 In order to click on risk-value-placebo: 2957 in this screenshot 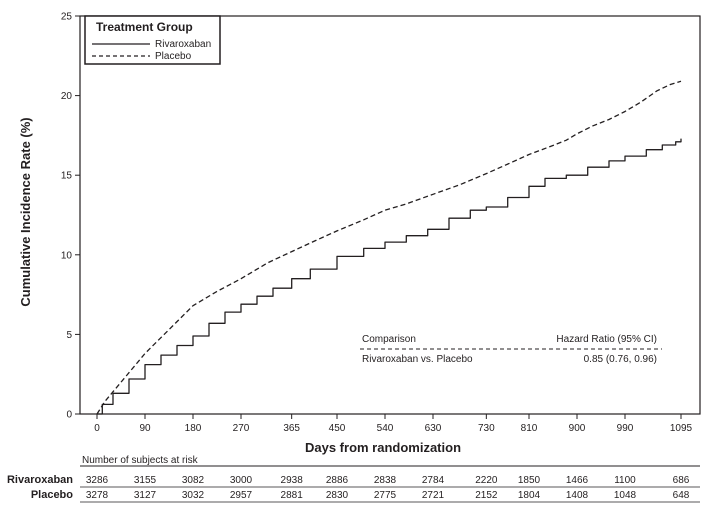, I will do `click(241, 495)`.